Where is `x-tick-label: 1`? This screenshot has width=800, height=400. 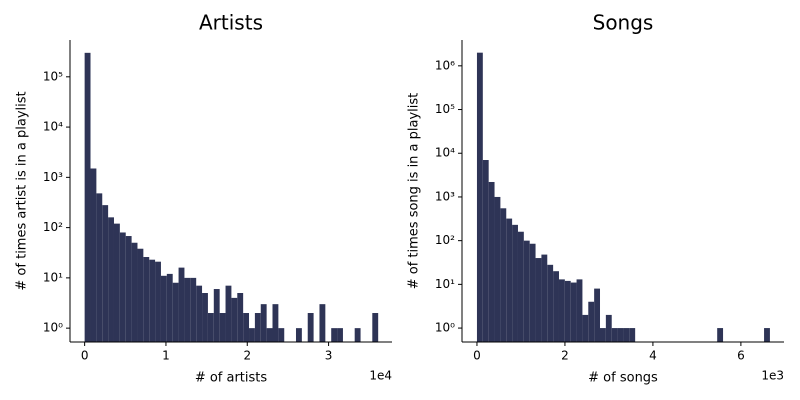
x-tick-label: 1 is located at coordinates (166, 356).